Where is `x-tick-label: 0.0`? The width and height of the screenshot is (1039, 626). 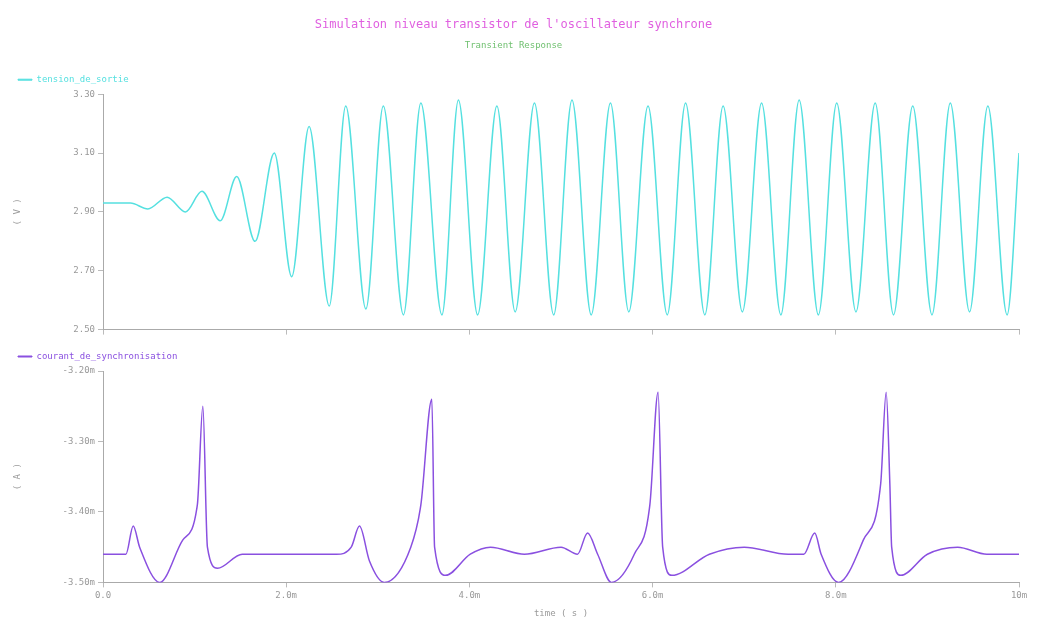
x-tick-label: 0.0 is located at coordinates (103, 595).